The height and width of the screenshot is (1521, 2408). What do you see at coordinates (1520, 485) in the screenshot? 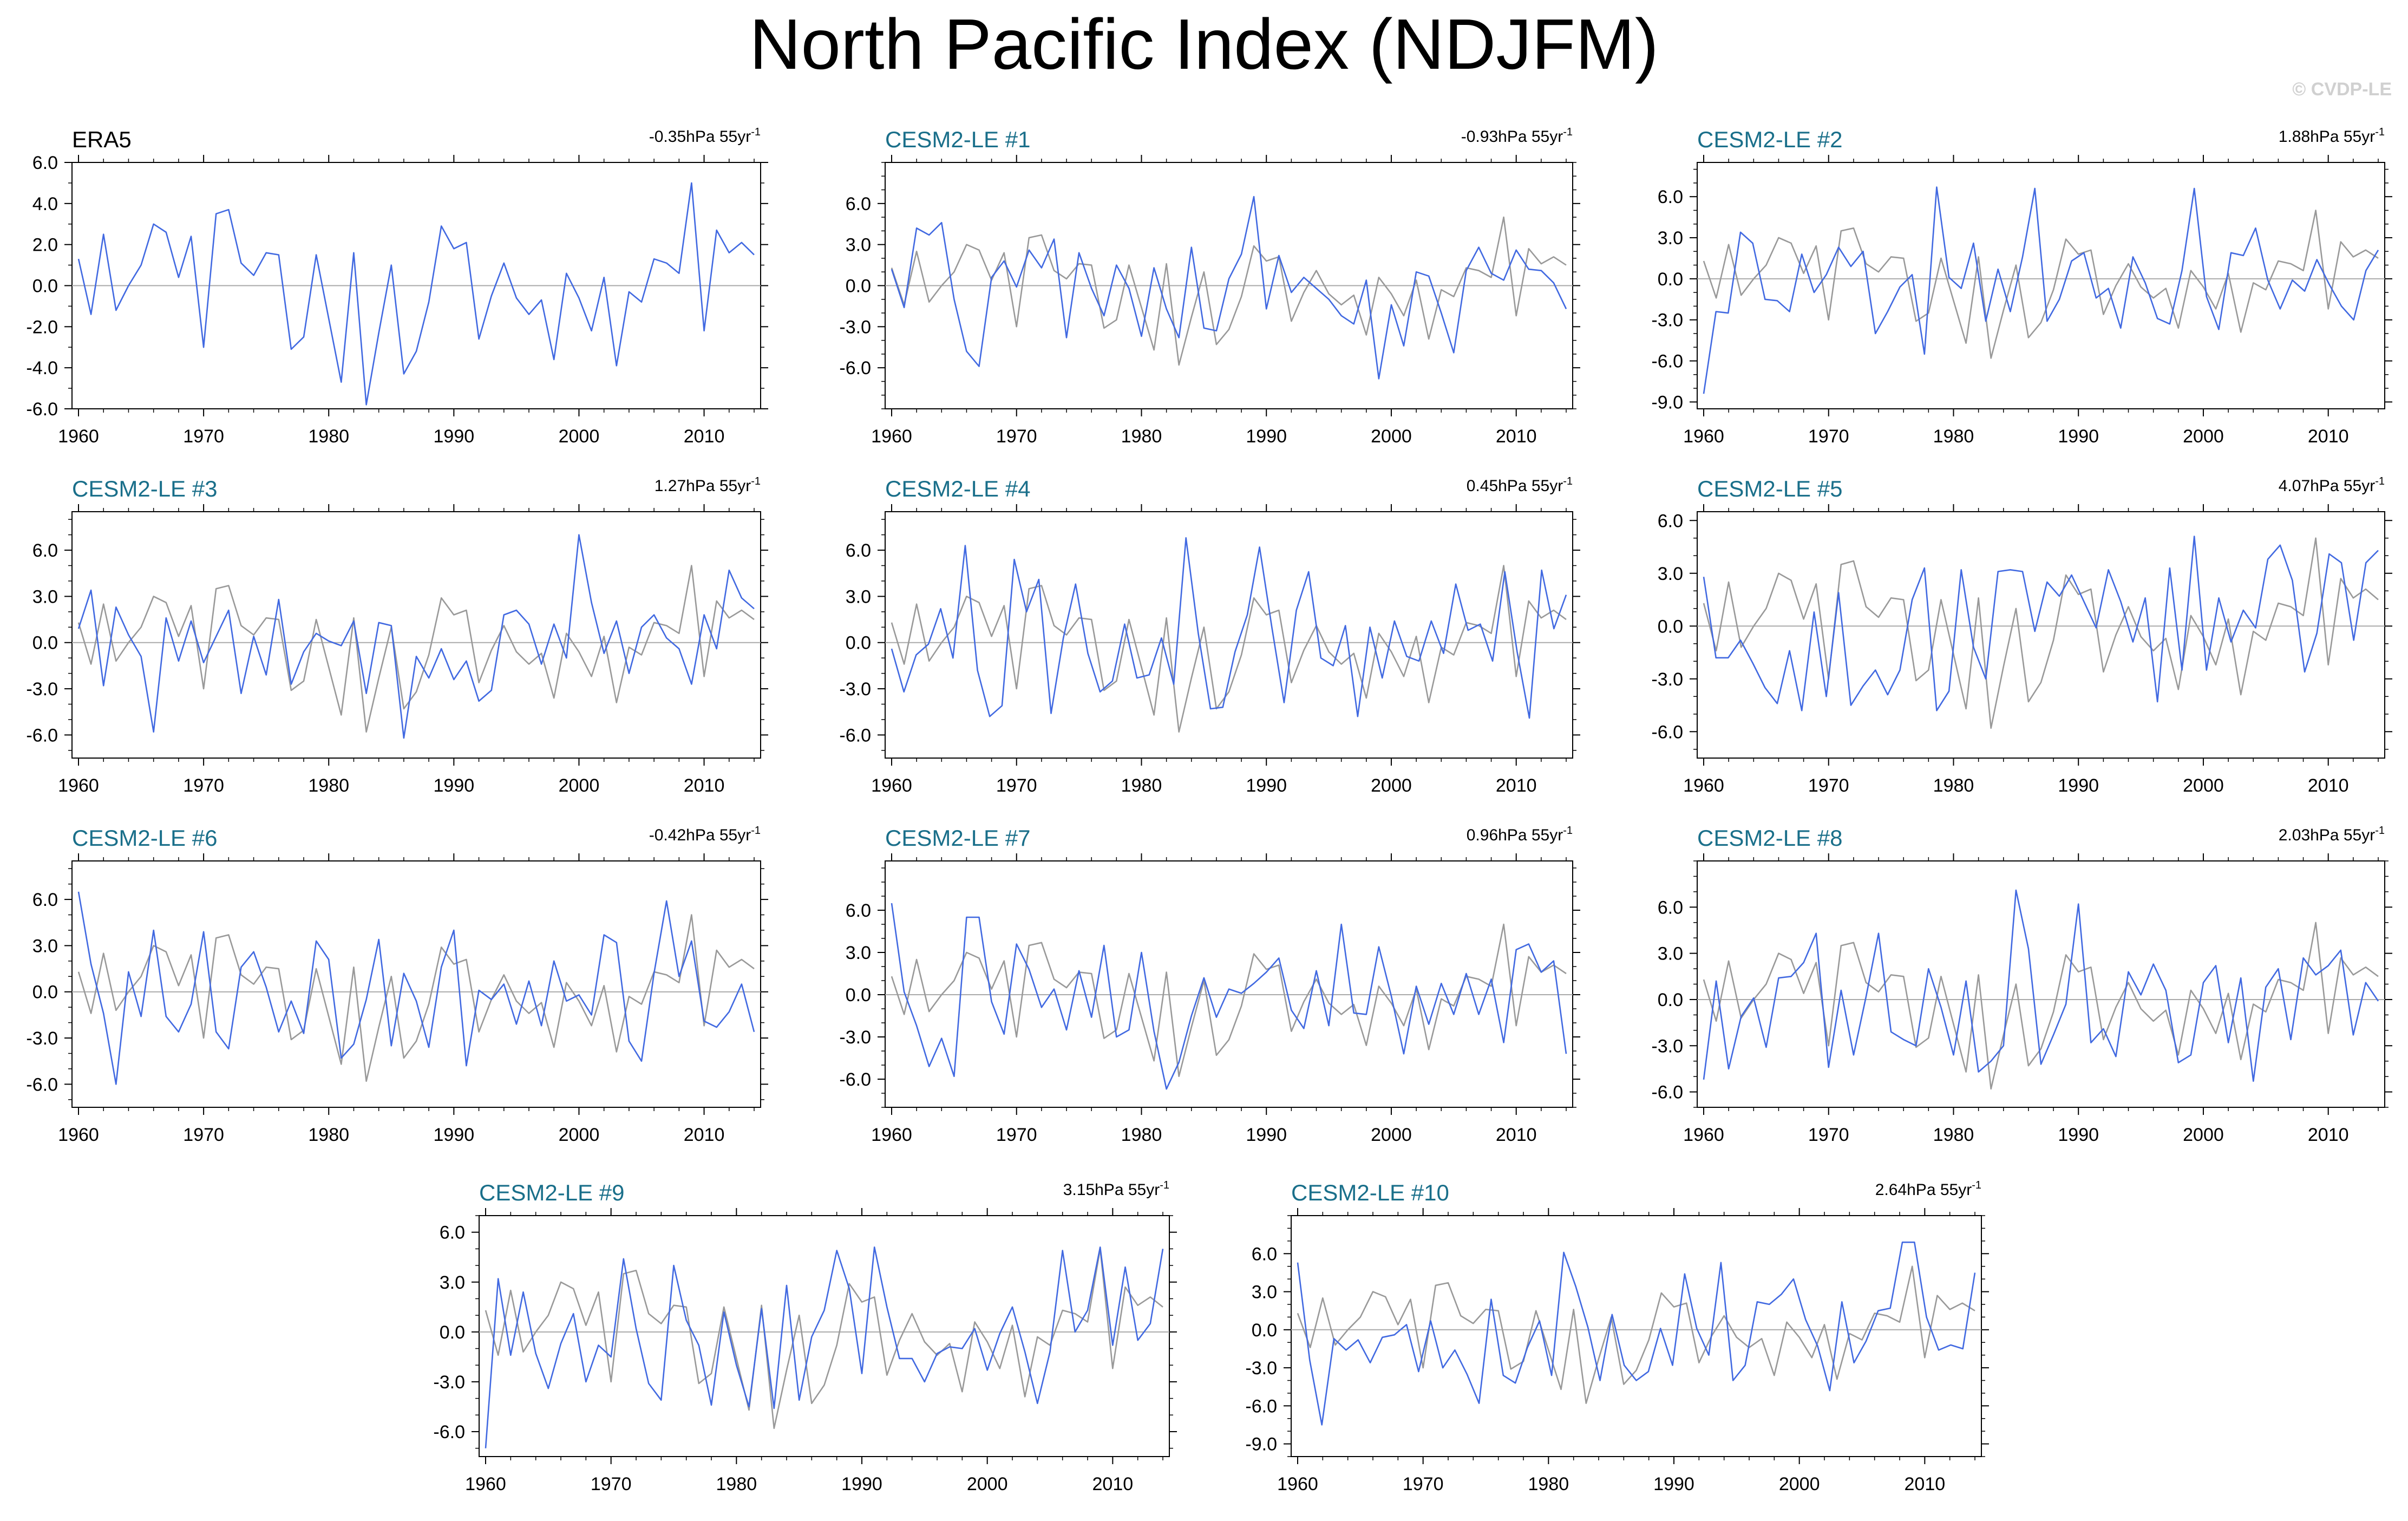
I see `trend-label: 0.45hPa 55yr-1` at bounding box center [1520, 485].